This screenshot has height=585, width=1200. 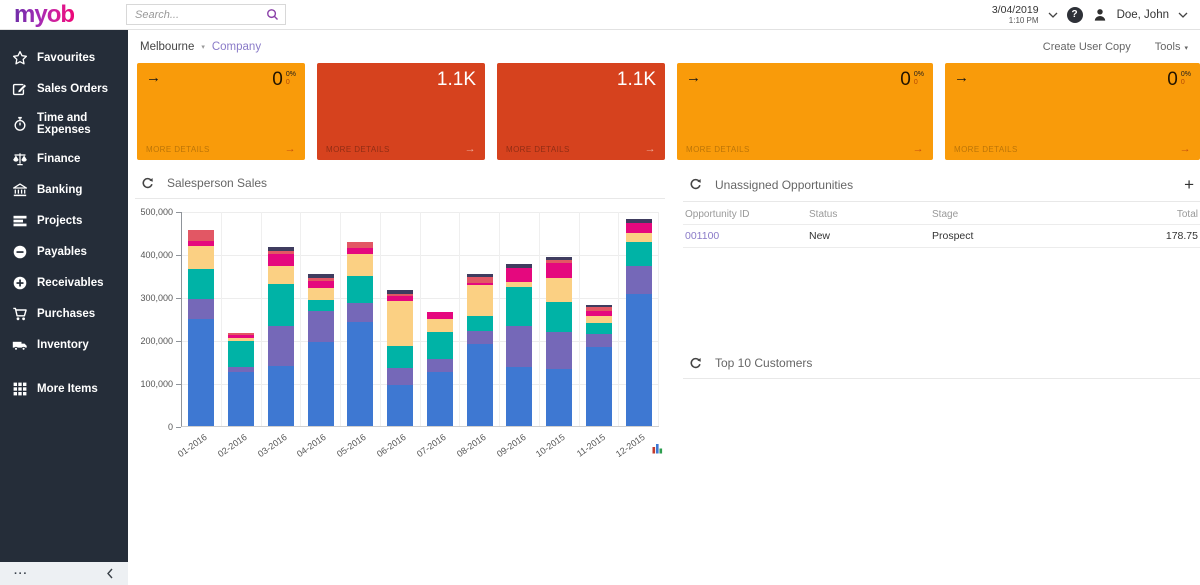 What do you see at coordinates (20, 313) in the screenshot?
I see `cart-icon` at bounding box center [20, 313].